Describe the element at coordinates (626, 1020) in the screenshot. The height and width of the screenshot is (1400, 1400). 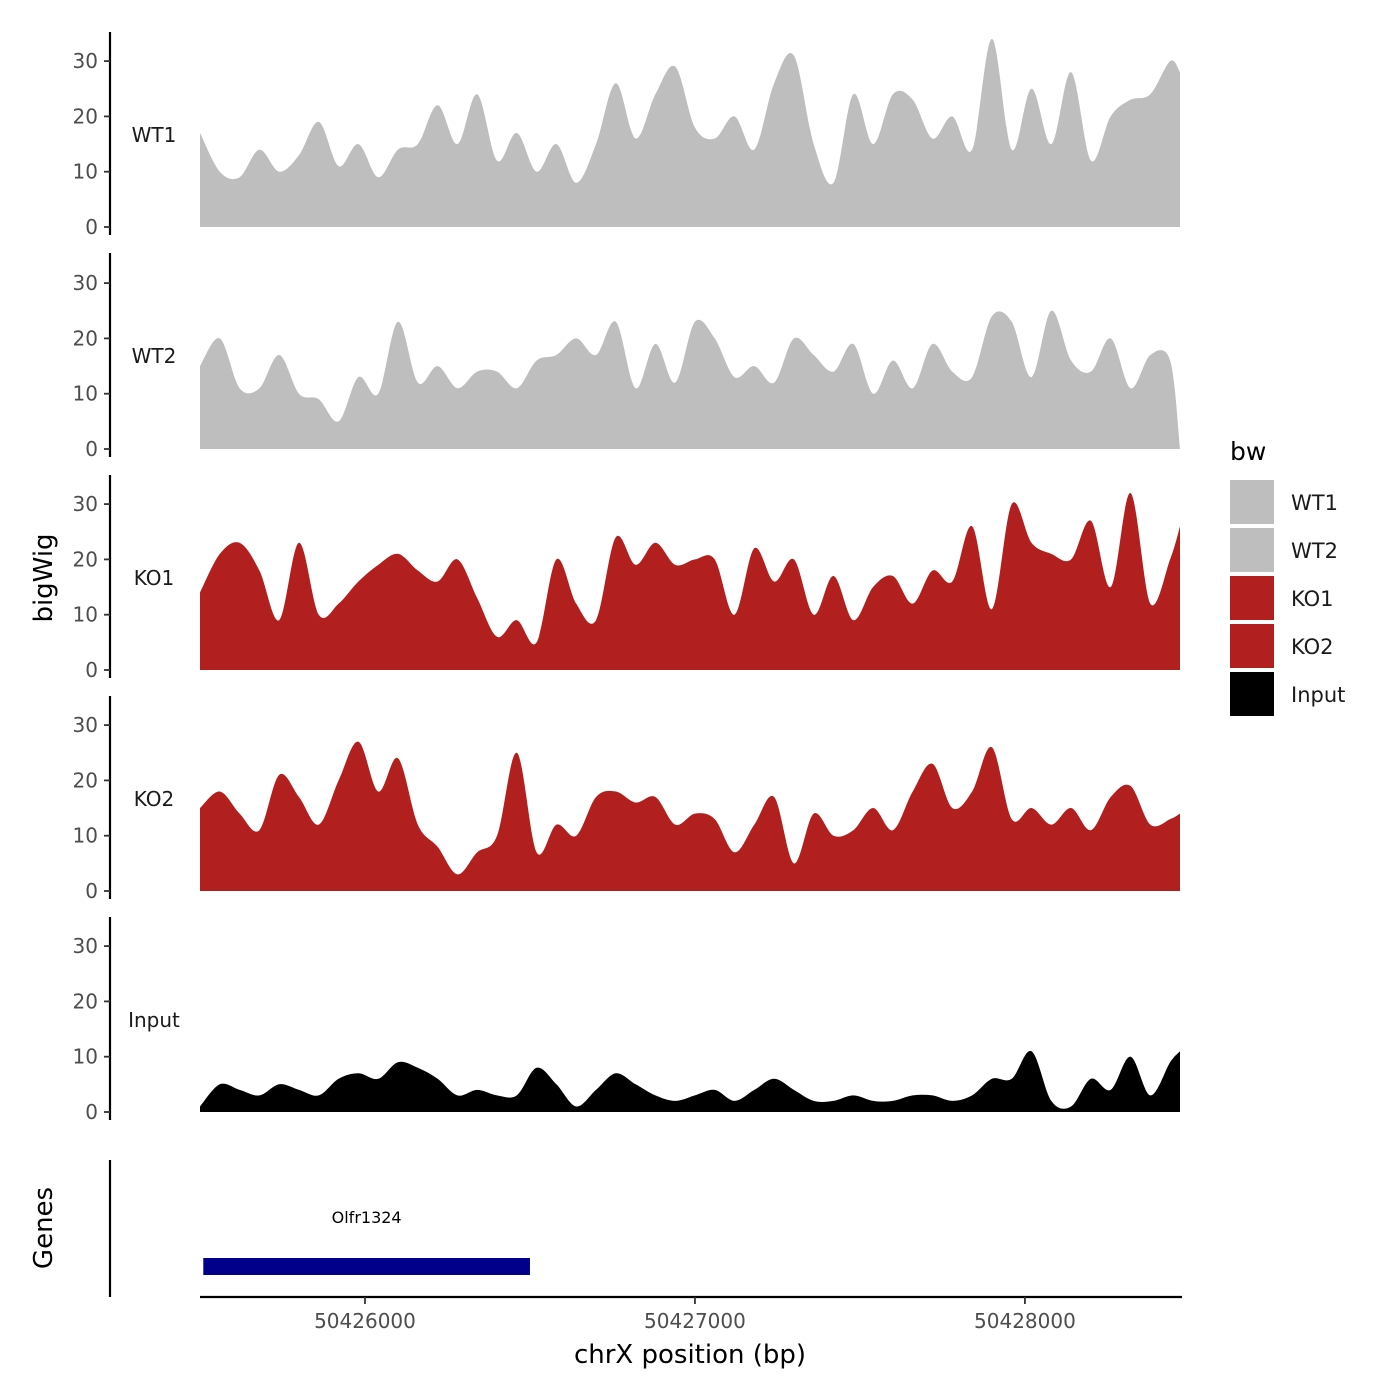
I see `track-input: 0 10 20 30 Input` at that location.